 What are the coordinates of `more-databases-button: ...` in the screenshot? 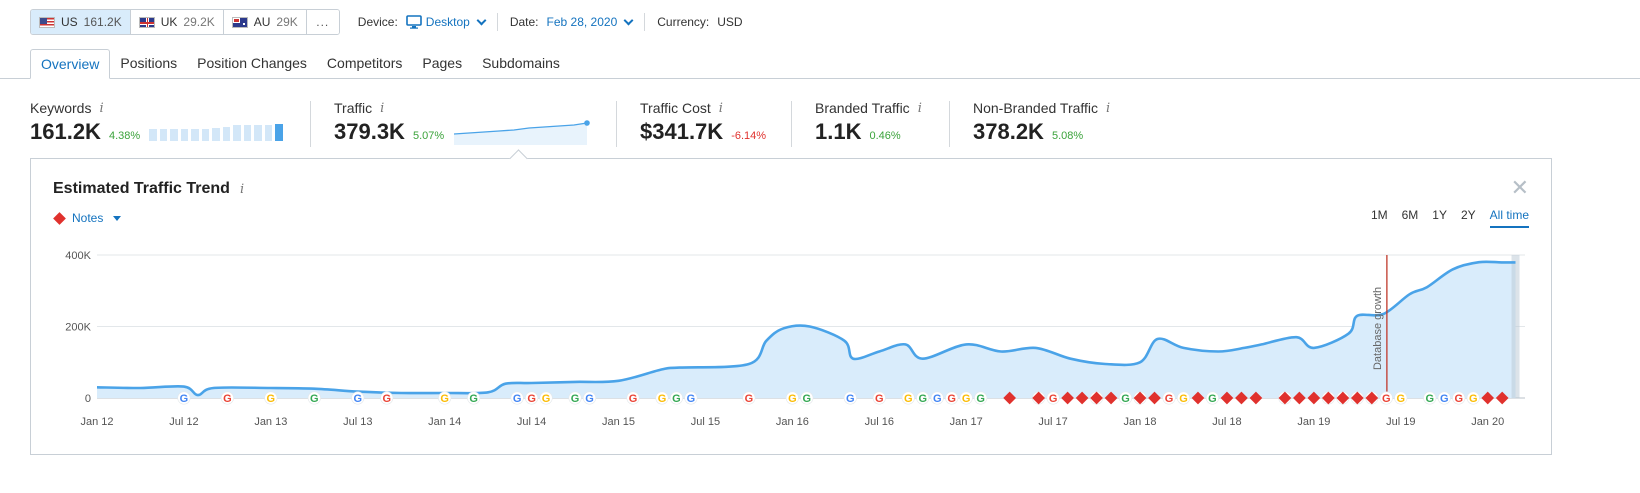 It's located at (322, 22).